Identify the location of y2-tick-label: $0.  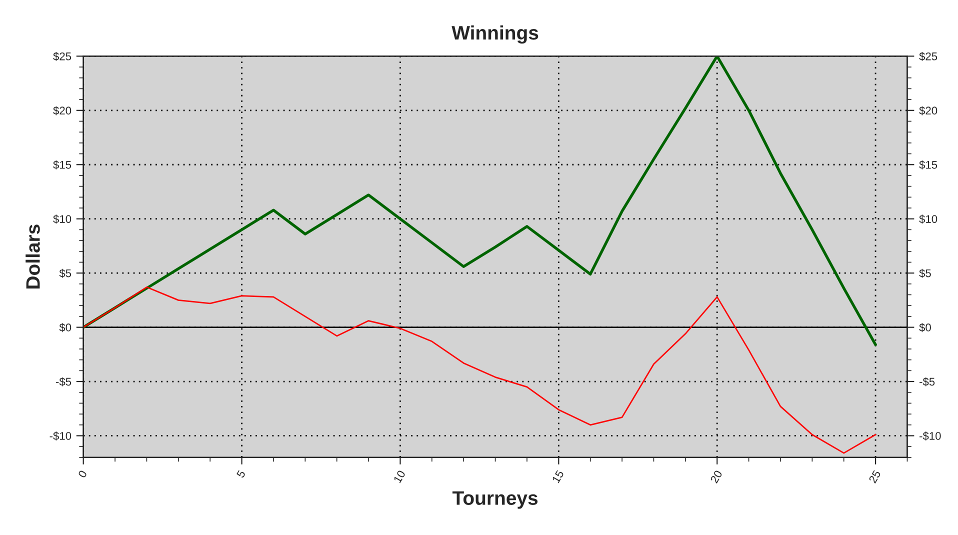
(925, 327).